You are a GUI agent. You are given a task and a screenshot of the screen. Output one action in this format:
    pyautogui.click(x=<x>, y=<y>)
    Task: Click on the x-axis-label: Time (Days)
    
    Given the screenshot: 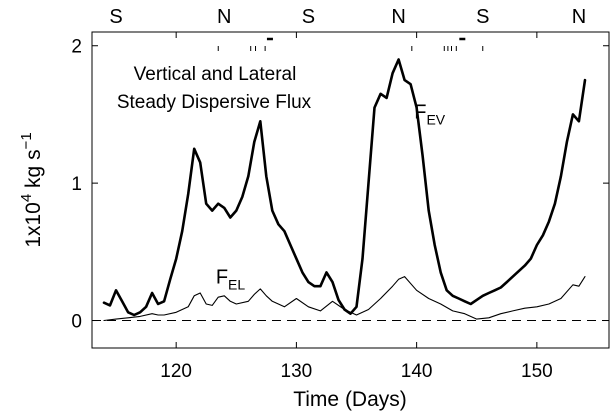 What is the action you would take?
    pyautogui.click(x=350, y=399)
    